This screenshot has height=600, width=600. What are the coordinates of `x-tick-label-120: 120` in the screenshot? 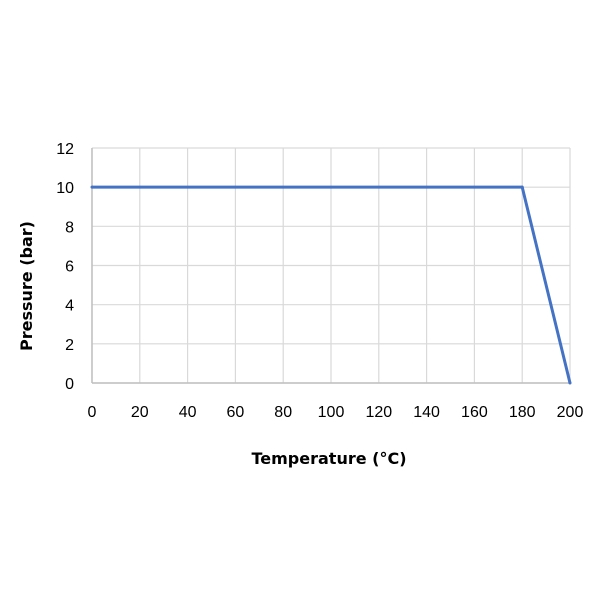 It's located at (378, 412).